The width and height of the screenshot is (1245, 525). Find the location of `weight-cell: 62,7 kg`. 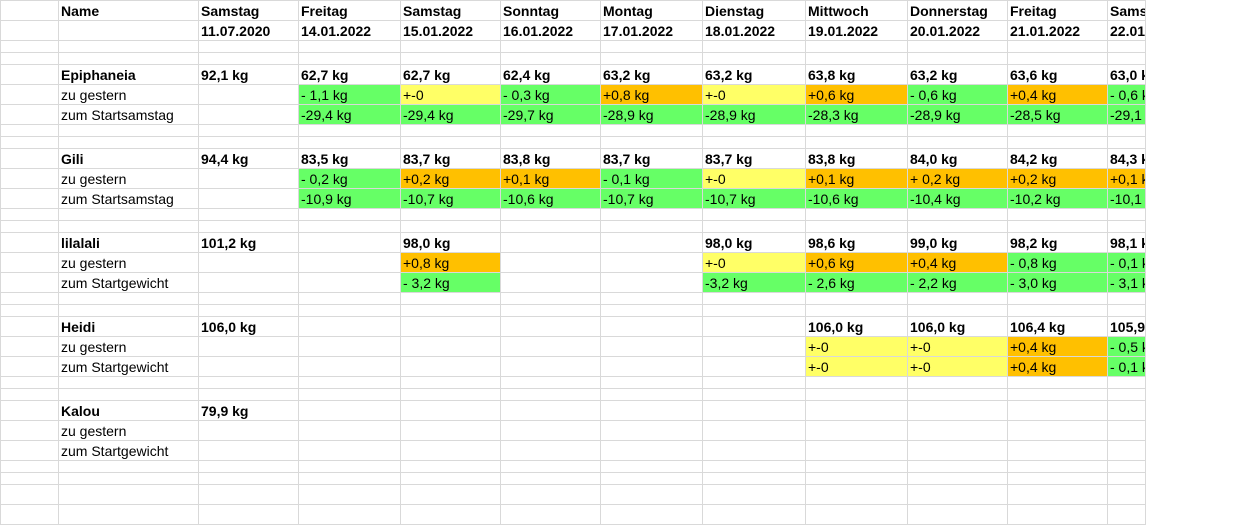

weight-cell: 62,7 kg is located at coordinates (349, 74).